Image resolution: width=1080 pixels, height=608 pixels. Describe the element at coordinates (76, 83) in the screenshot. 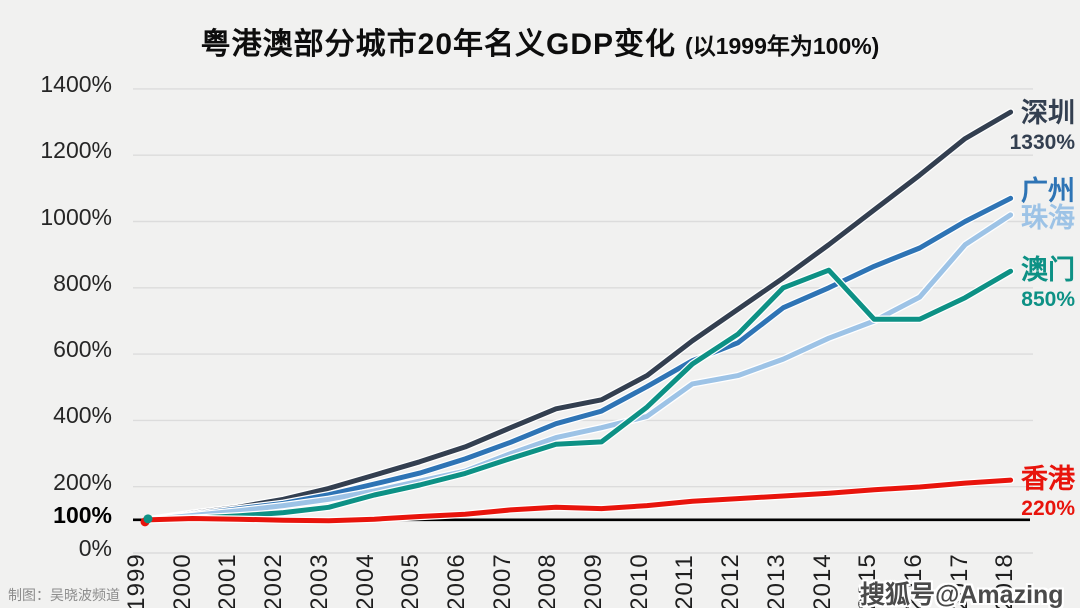

I see `y-tick-1400: 1400%` at that location.